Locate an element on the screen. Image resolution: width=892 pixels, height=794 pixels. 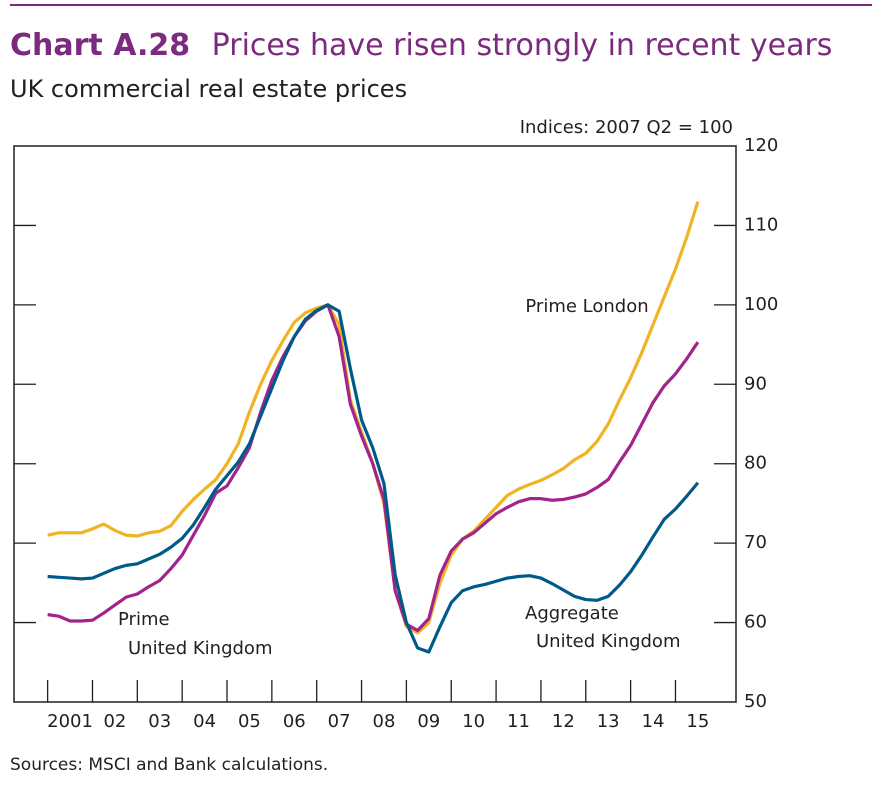
y-tick-label: 70 is located at coordinates (755, 542).